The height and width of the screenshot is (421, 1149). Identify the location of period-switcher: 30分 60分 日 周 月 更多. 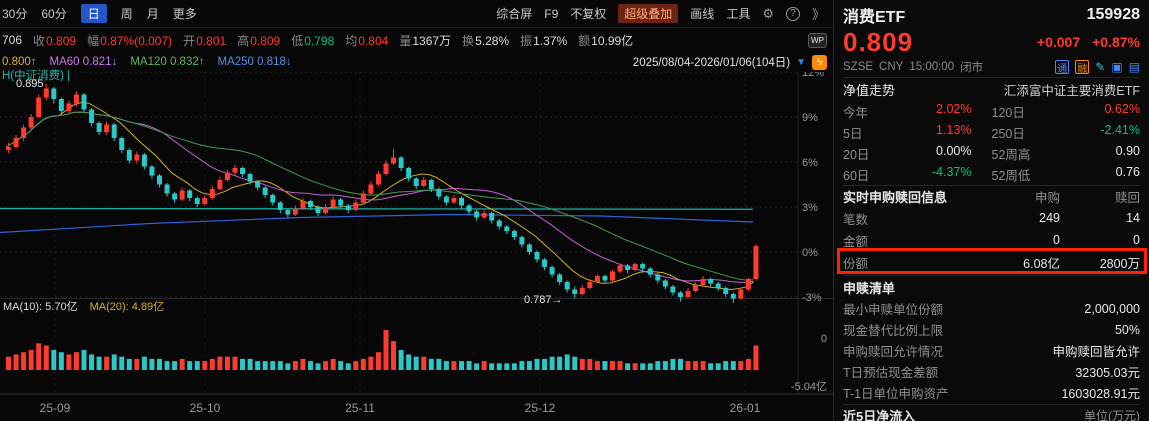
(99, 13).